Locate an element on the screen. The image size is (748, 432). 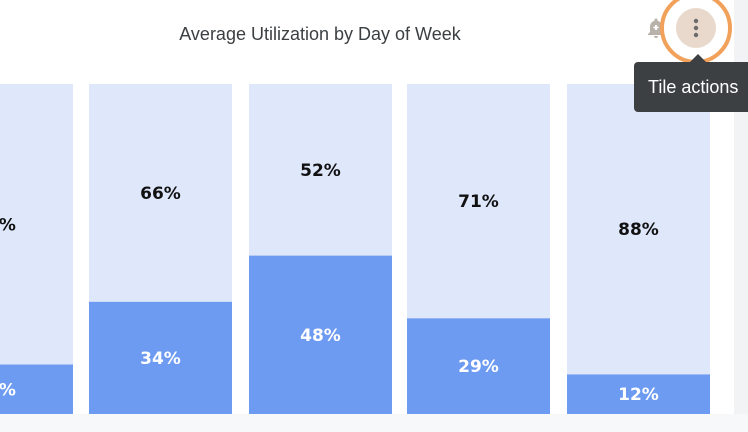
bar-bottom-value-label: 12% is located at coordinates (638, 395).